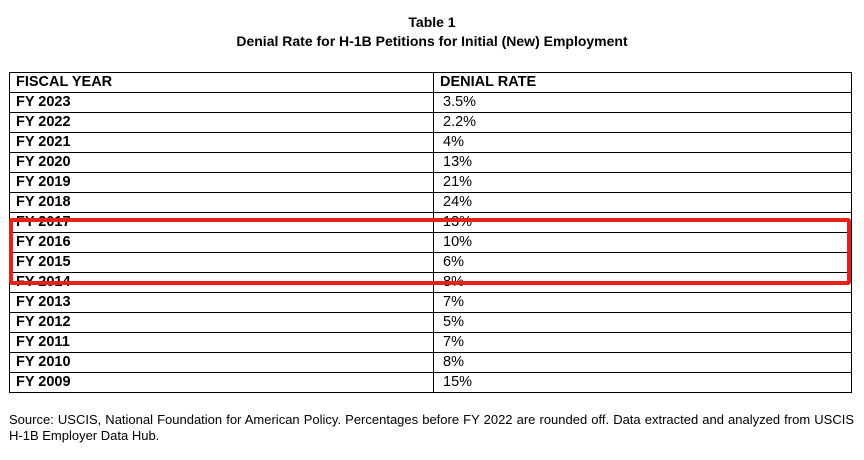 The height and width of the screenshot is (460, 864). I want to click on table-row: FY 2012 5%, so click(430, 322).